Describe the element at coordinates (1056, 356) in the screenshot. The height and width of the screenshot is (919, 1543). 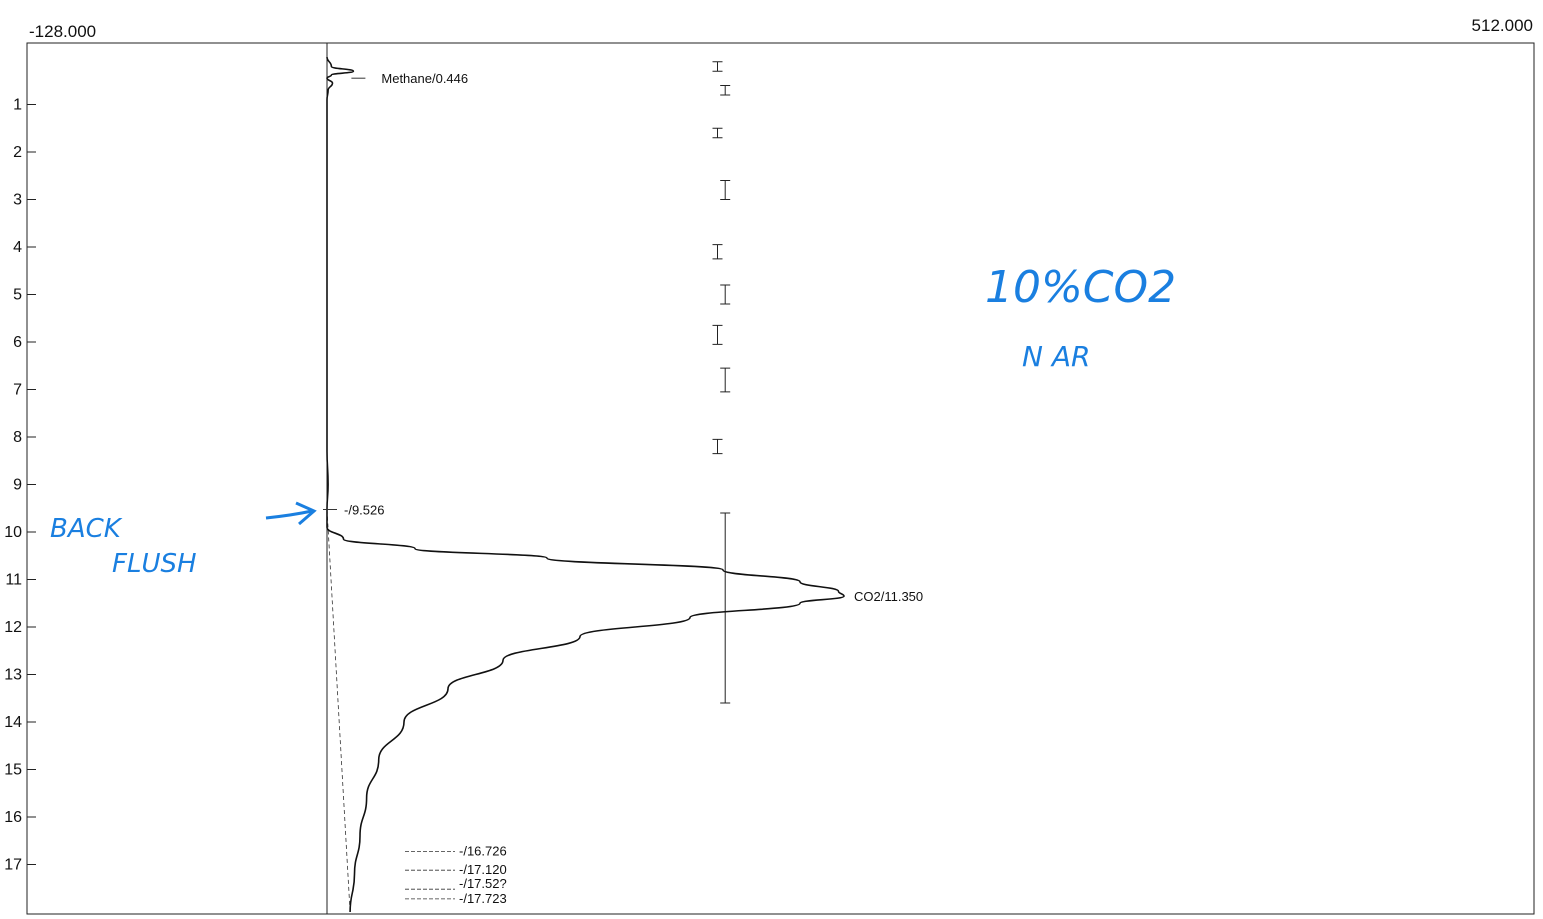
I see `handwritten-note-line2: N AR` at that location.